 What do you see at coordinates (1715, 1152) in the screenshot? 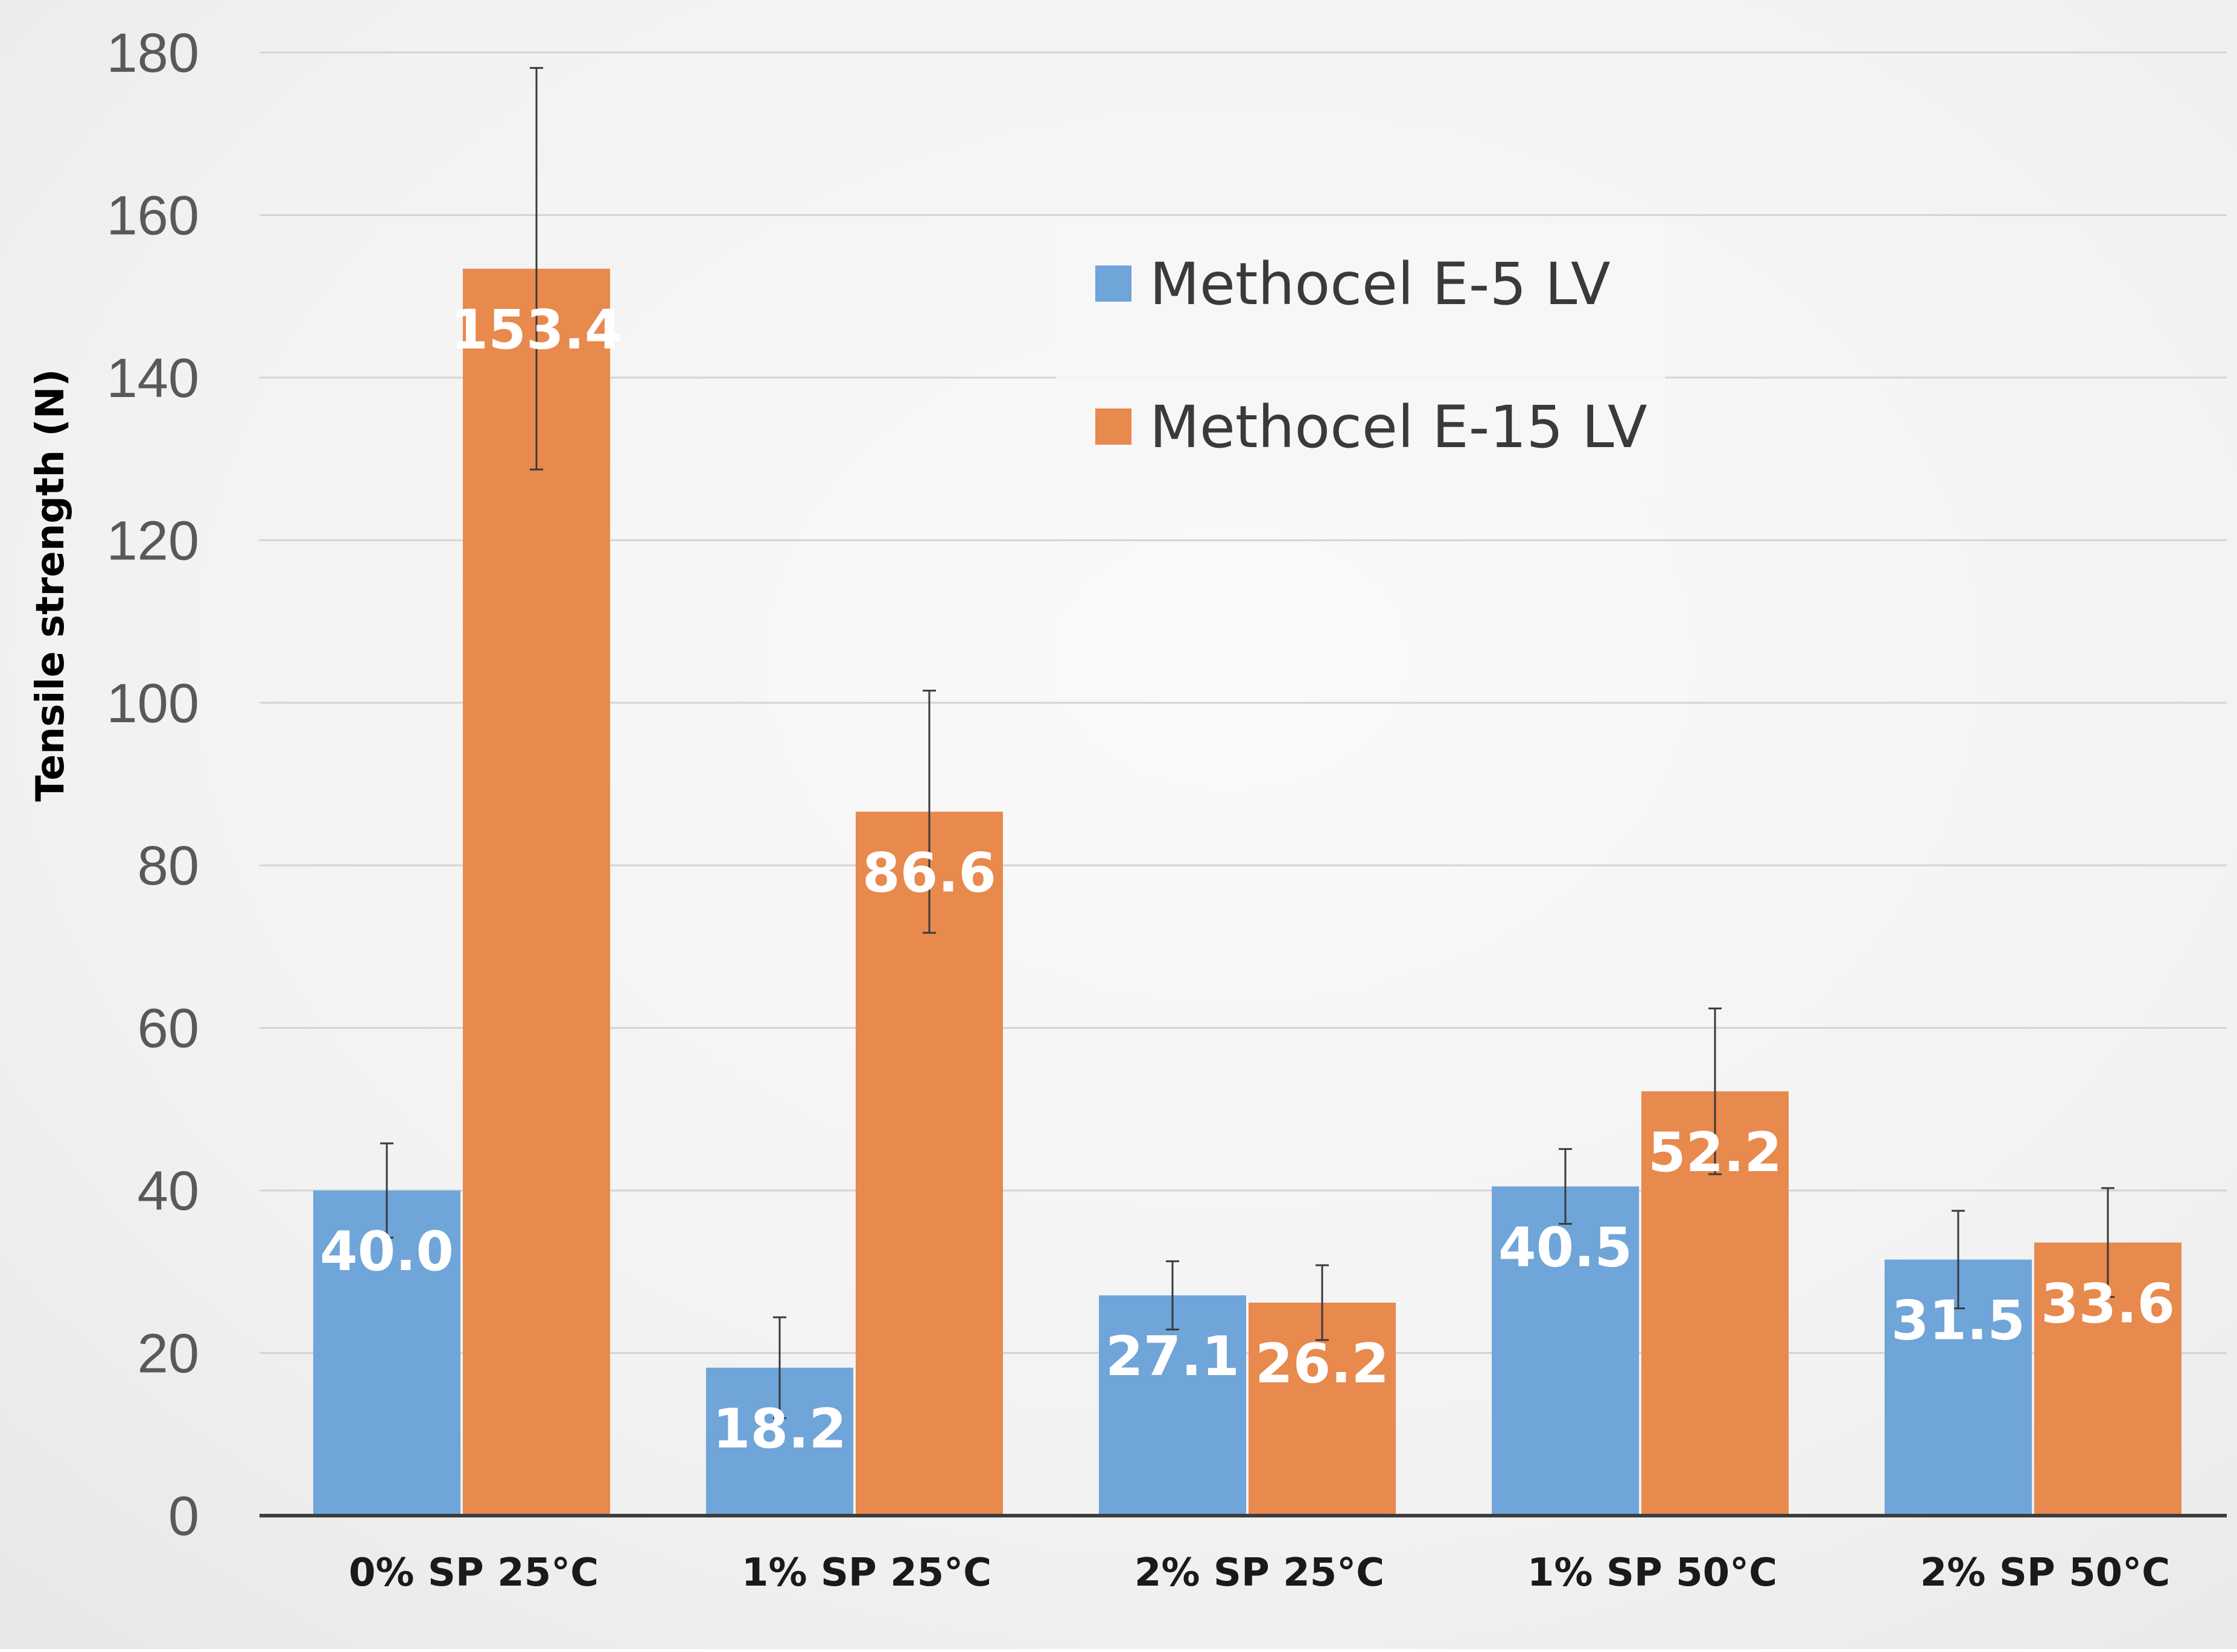
I see `data-label: 52.2` at bounding box center [1715, 1152].